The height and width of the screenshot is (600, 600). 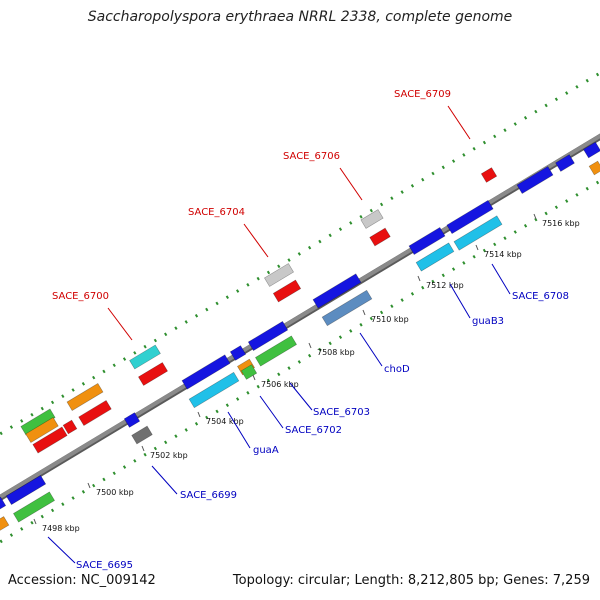 I want to click on tick-label: 7510 kbp, so click(x=390, y=319).